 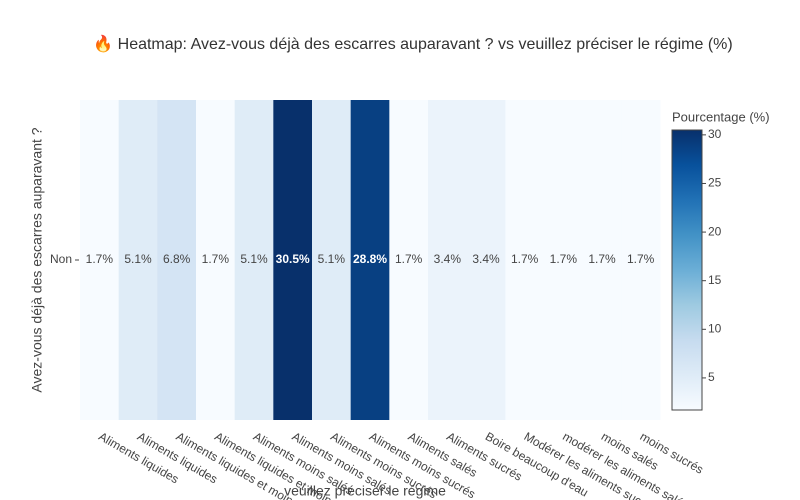 What do you see at coordinates (715, 280) in the screenshot?
I see `colorbar-tick-label: 15` at bounding box center [715, 280].